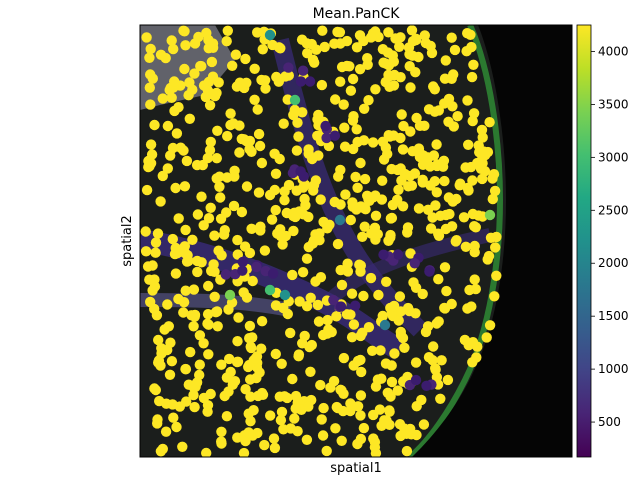  What do you see at coordinates (613, 157) in the screenshot?
I see `colorbar-tick-label: 3000` at bounding box center [613, 157].